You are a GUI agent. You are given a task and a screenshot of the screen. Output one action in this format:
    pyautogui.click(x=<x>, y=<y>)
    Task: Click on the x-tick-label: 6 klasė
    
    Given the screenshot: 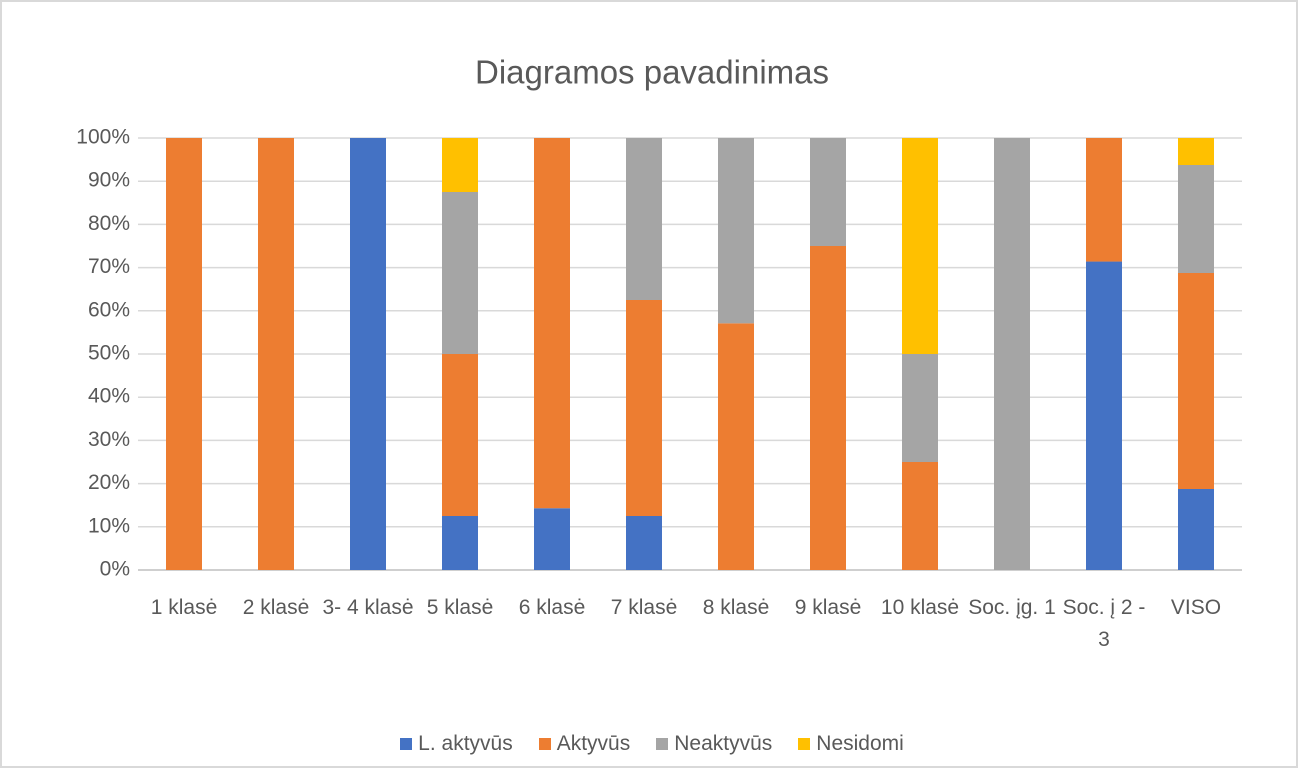 What is the action you would take?
    pyautogui.click(x=552, y=607)
    